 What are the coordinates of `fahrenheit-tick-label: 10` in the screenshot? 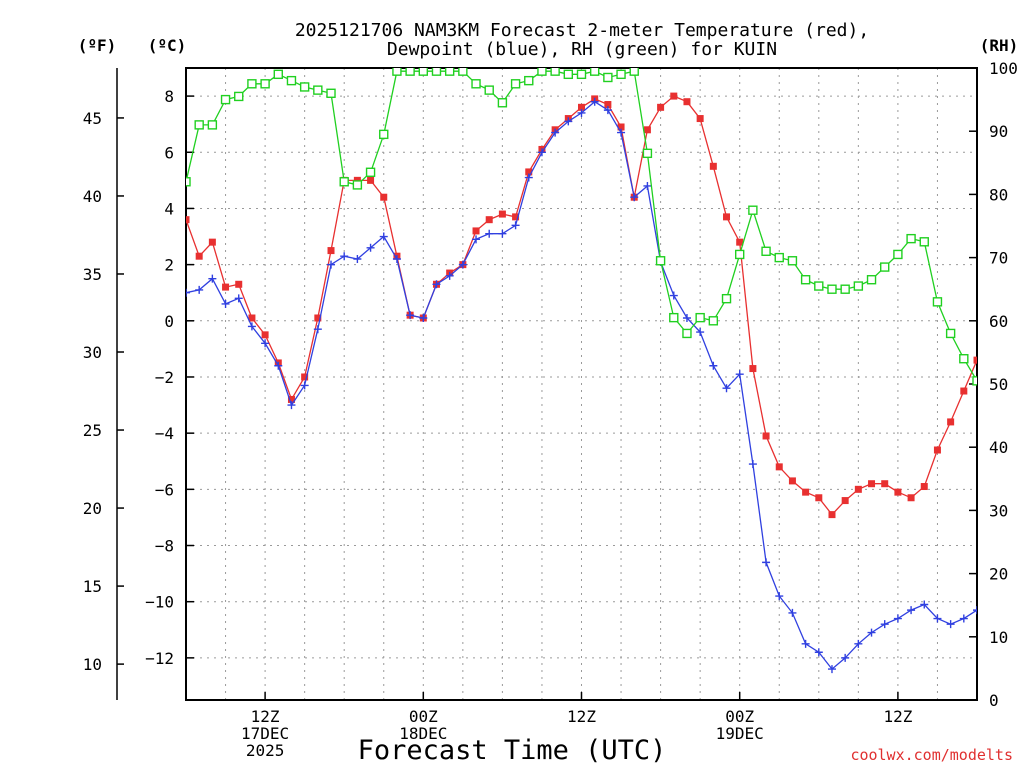 It's located at (92, 664).